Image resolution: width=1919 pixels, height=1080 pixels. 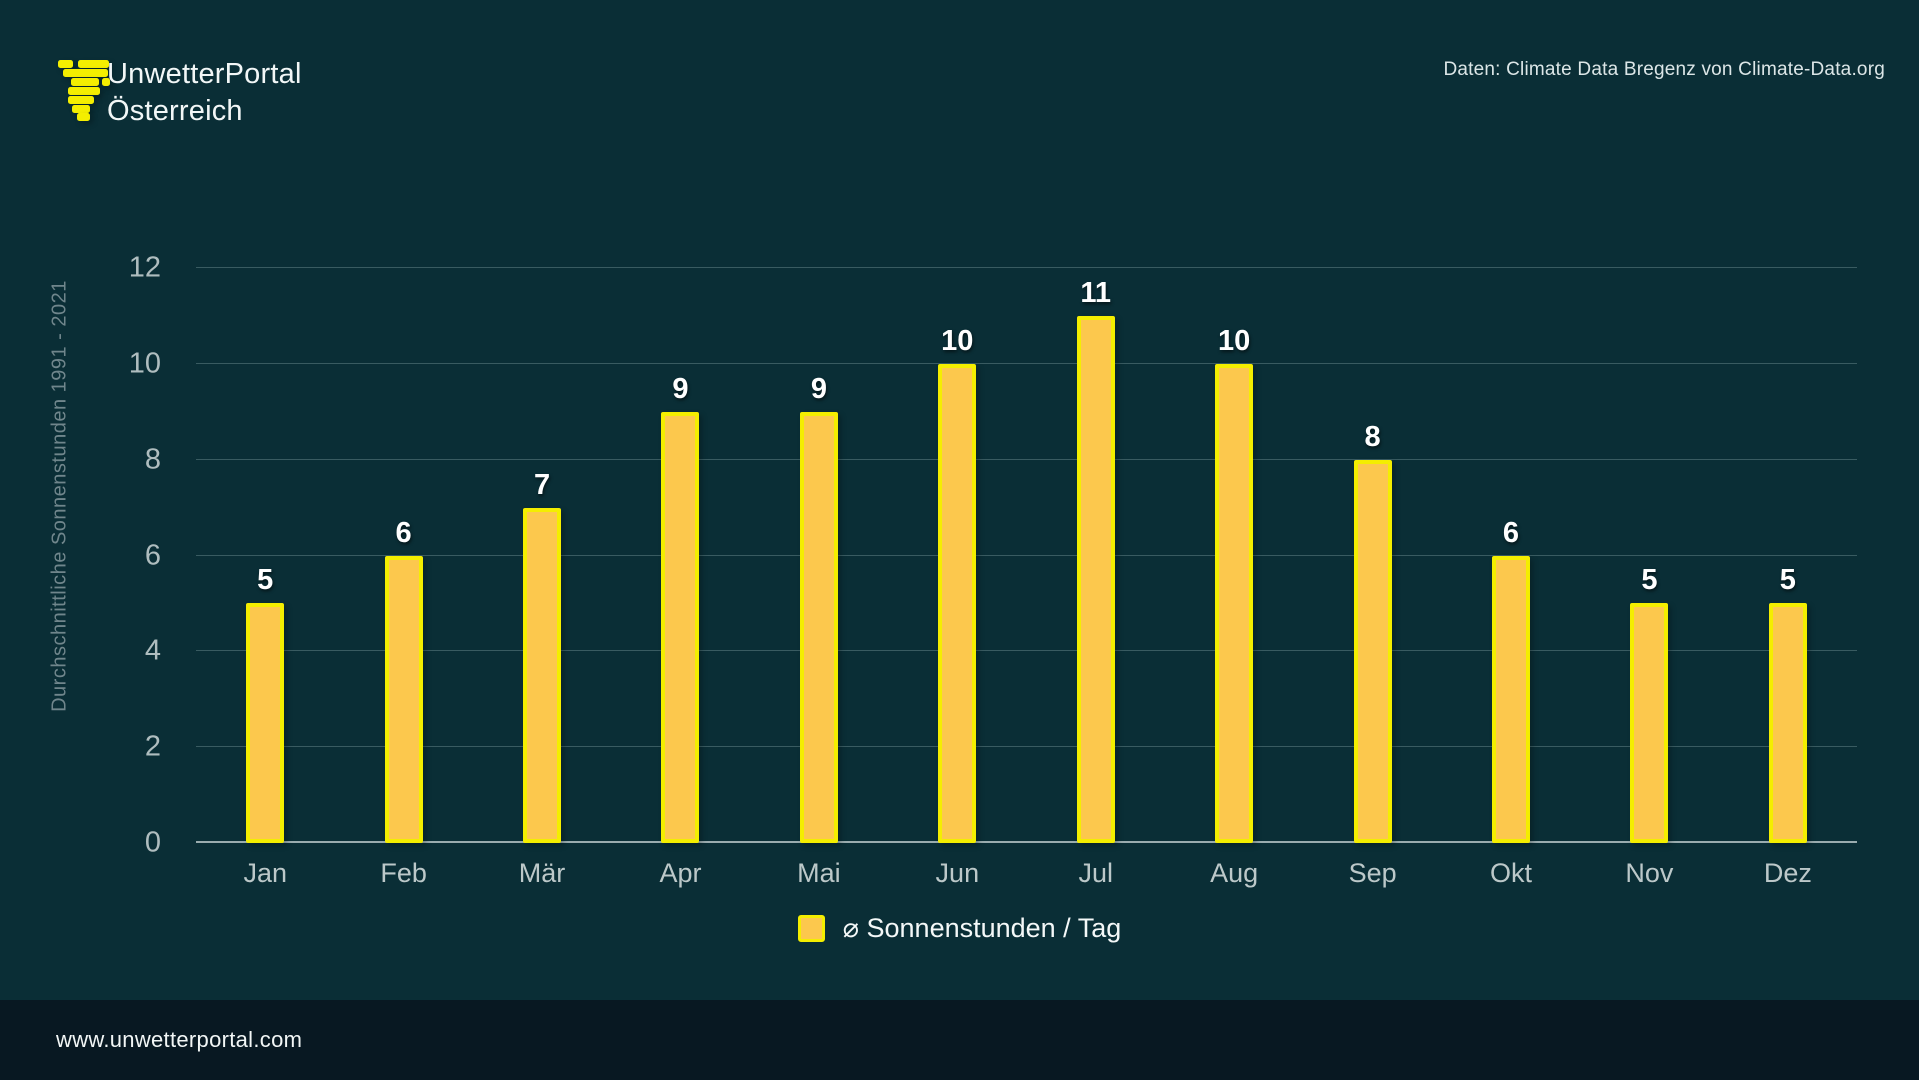 I want to click on x-tick-label-jun: Jun, so click(x=957, y=873).